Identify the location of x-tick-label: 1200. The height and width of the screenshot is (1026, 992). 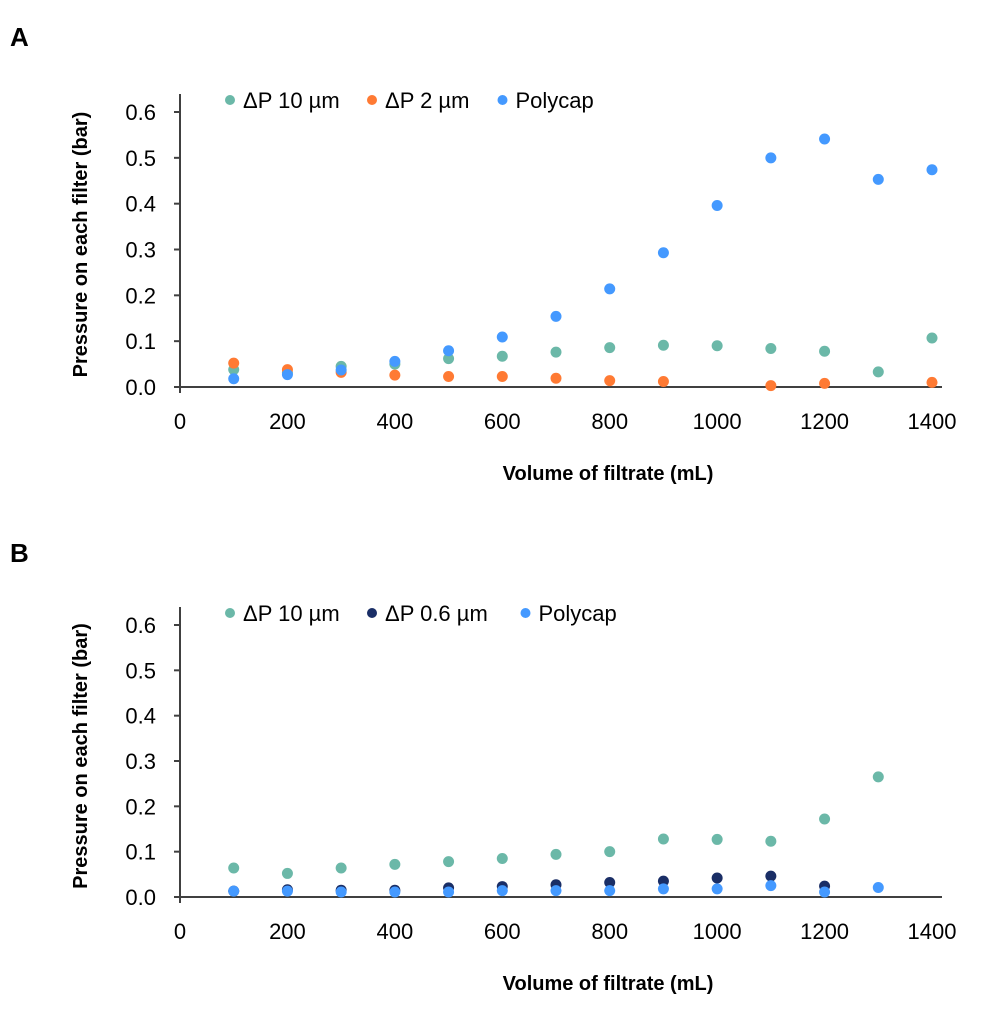
(824, 421).